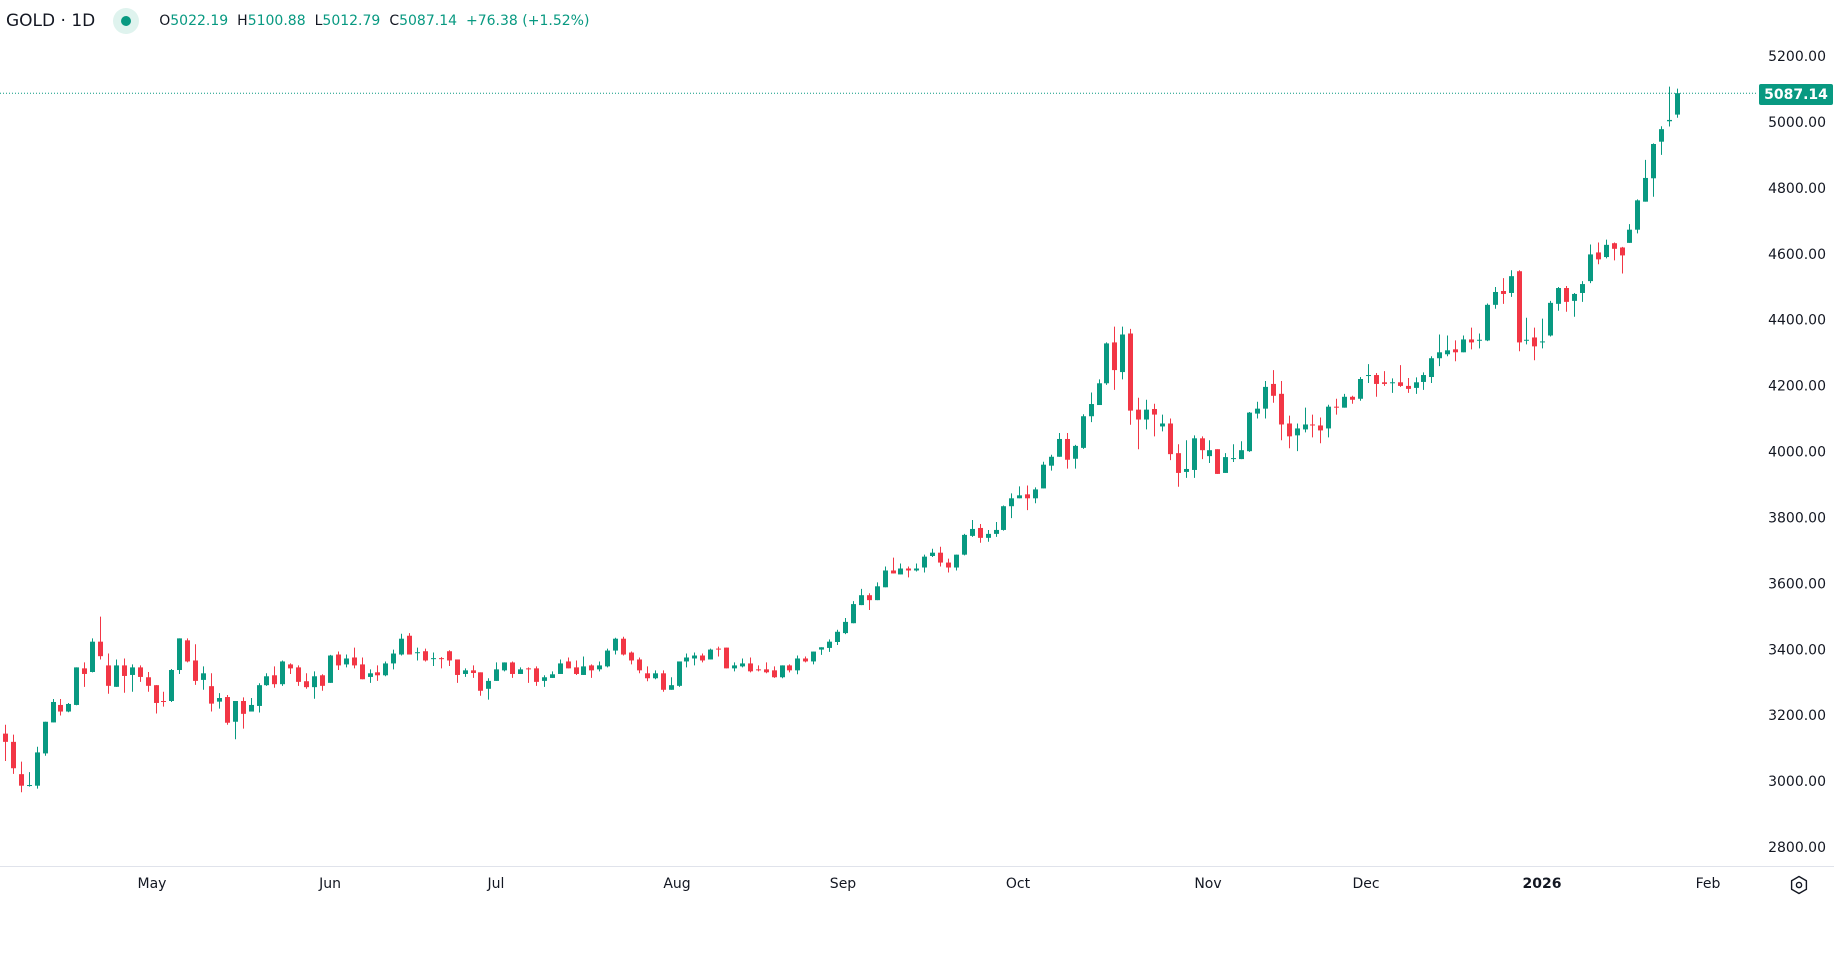  What do you see at coordinates (496, 884) in the screenshot?
I see `x-tick-label: Jul` at bounding box center [496, 884].